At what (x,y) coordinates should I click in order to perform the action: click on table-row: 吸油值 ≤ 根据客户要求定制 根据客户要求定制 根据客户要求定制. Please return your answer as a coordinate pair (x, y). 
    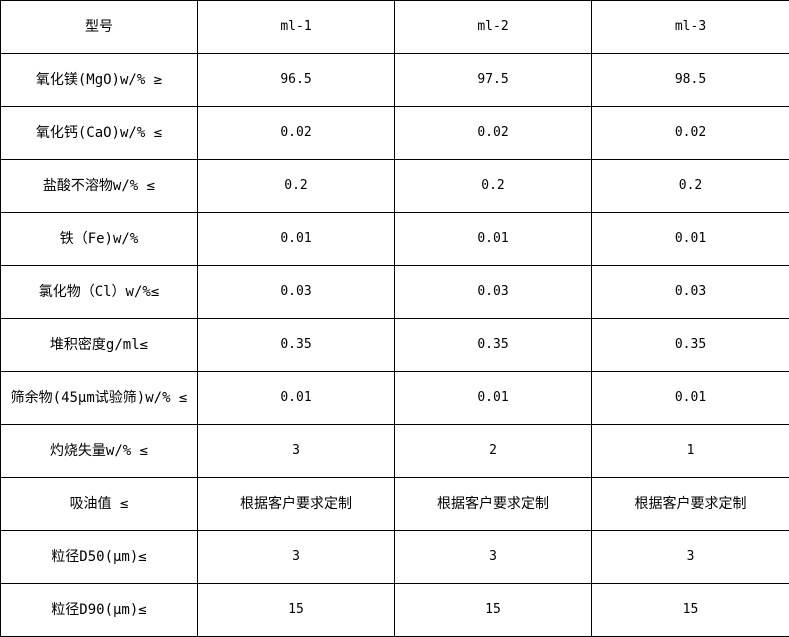
    Looking at the image, I should click on (394, 504).